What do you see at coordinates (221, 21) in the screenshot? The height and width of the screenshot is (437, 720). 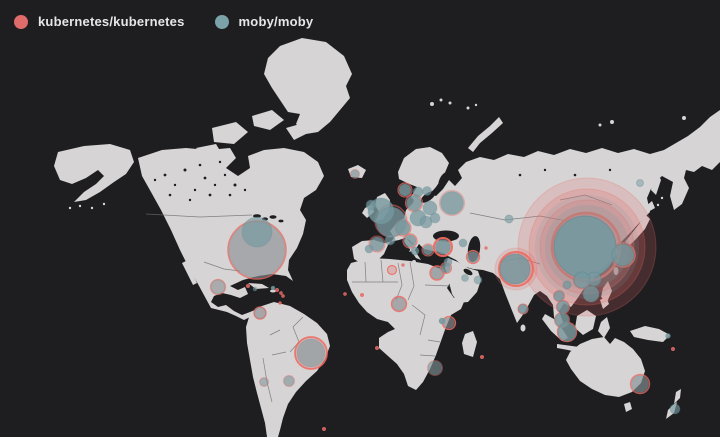 I see `legend-dot-moby-icon` at bounding box center [221, 21].